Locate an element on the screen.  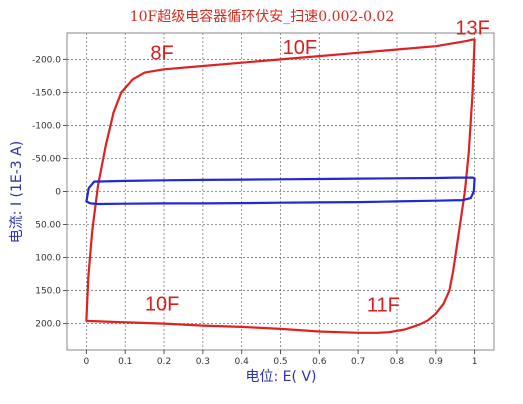
x-tick-label: 0.8 is located at coordinates (397, 362).